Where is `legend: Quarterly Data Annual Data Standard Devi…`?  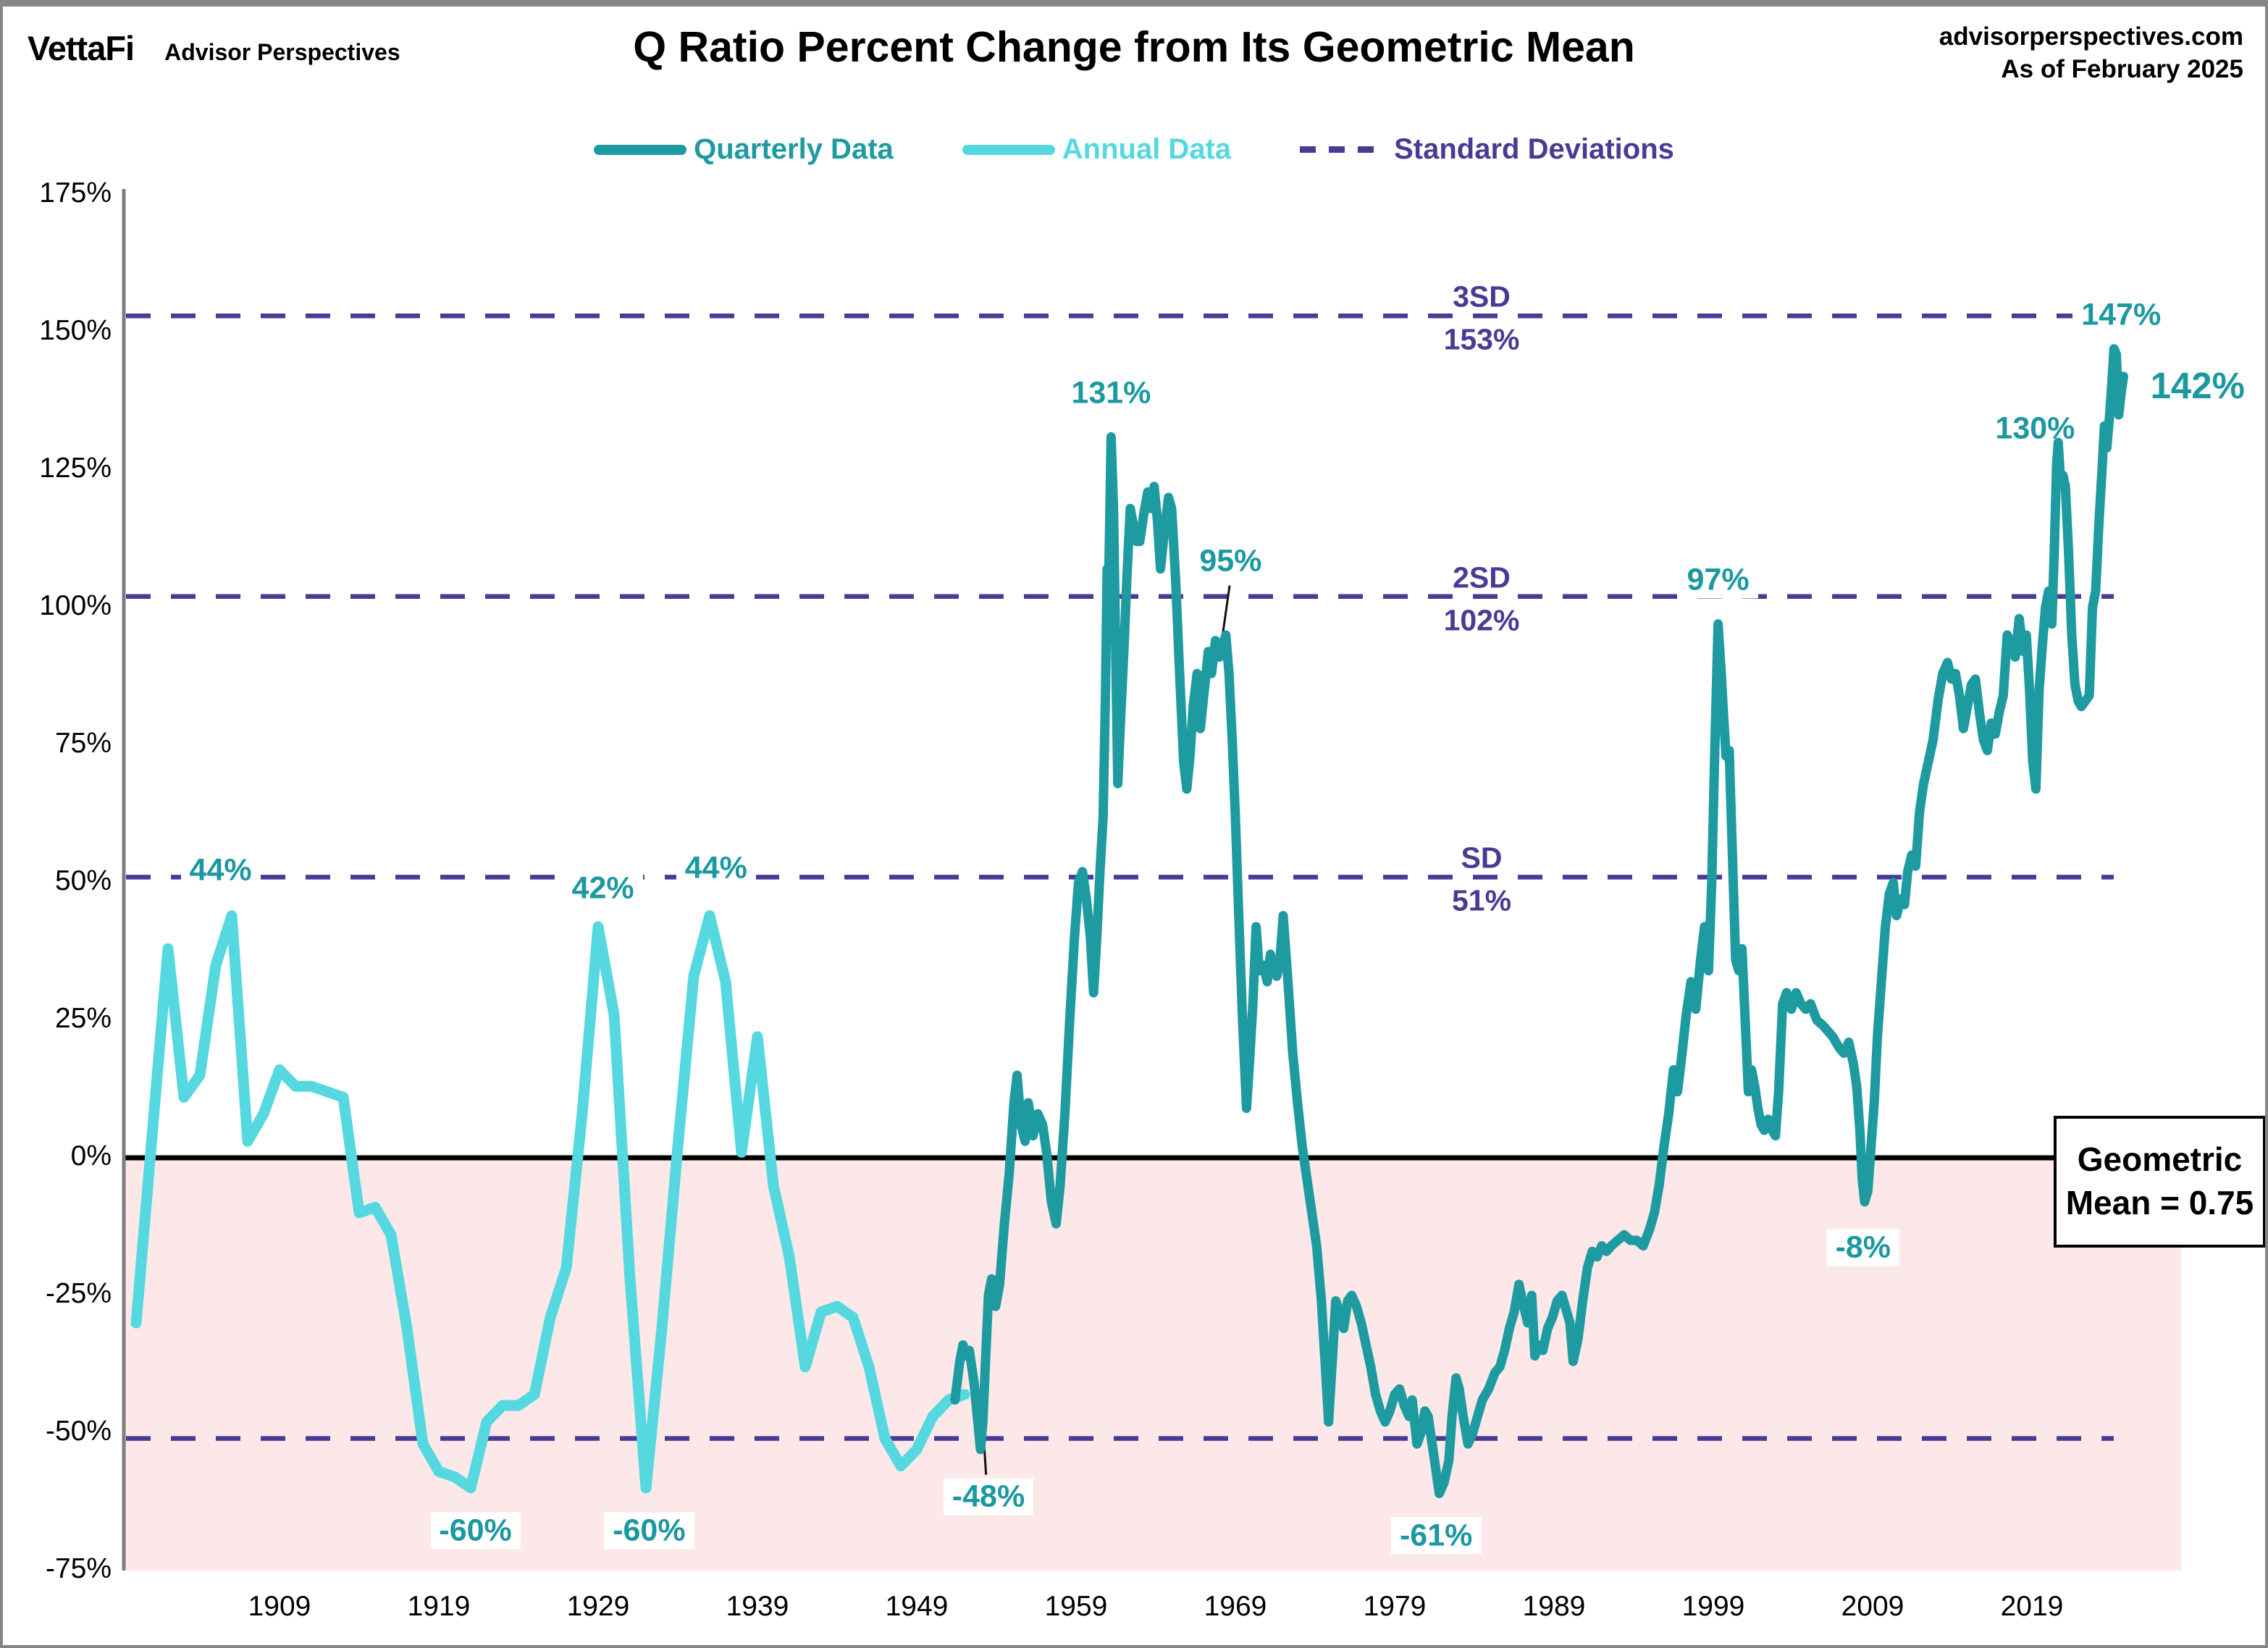
legend: Quarterly Data Annual Data Standard Devi… is located at coordinates (1134, 149).